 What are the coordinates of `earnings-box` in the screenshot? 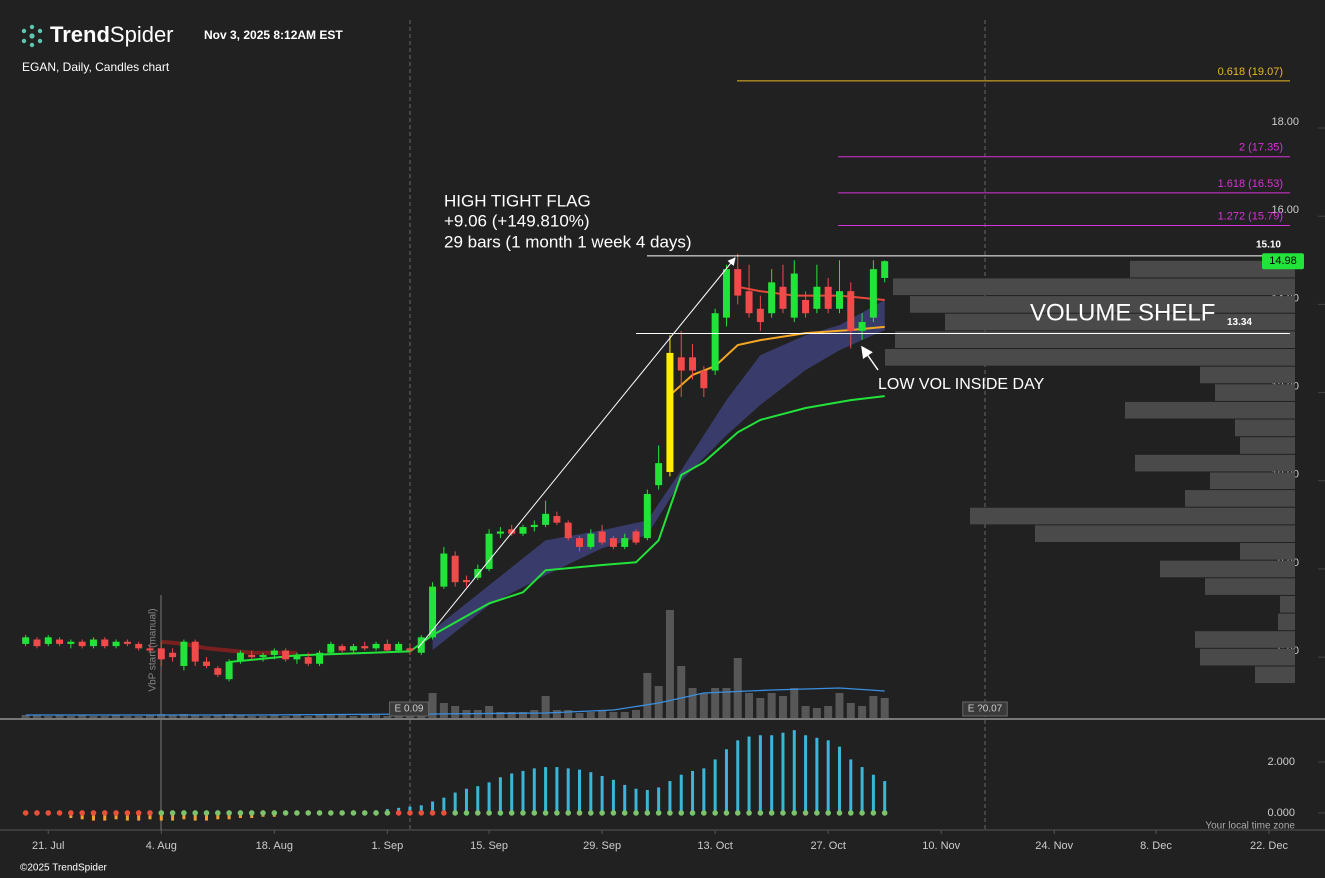 It's located at (985, 709).